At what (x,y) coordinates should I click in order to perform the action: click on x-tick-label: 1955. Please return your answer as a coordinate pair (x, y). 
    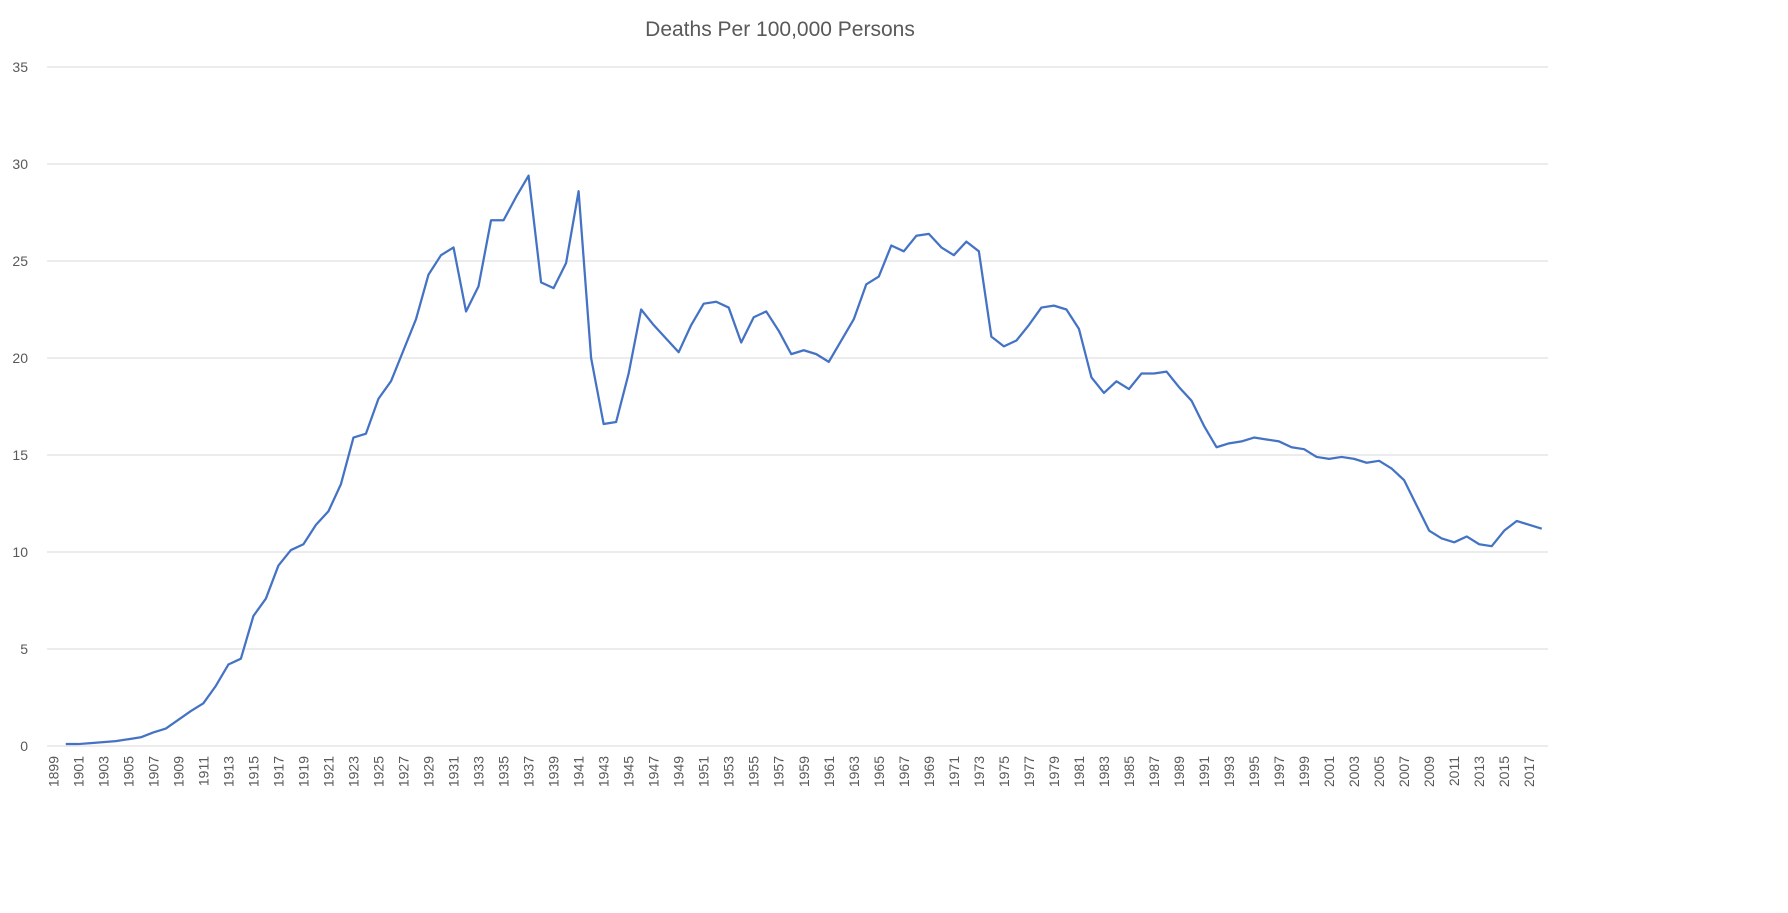
    Looking at the image, I should click on (754, 771).